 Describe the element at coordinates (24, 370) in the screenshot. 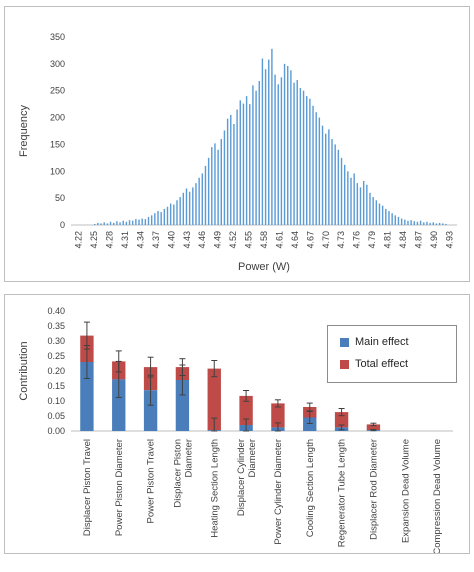

I see `y-axis-title: Contribution` at that location.